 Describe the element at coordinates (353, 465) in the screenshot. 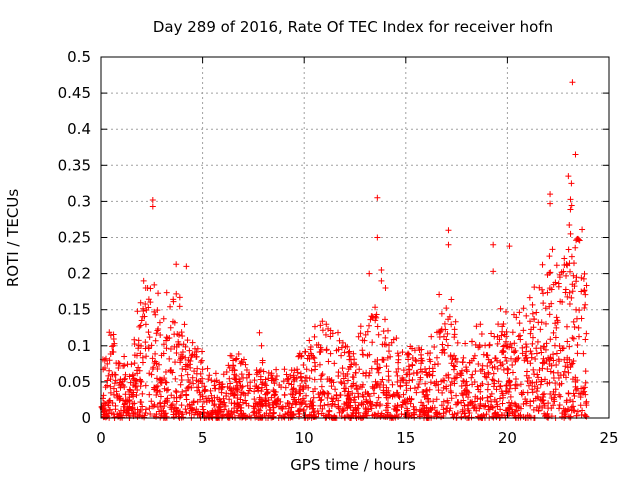

I see `x-axis-label: GPS time / hours` at that location.